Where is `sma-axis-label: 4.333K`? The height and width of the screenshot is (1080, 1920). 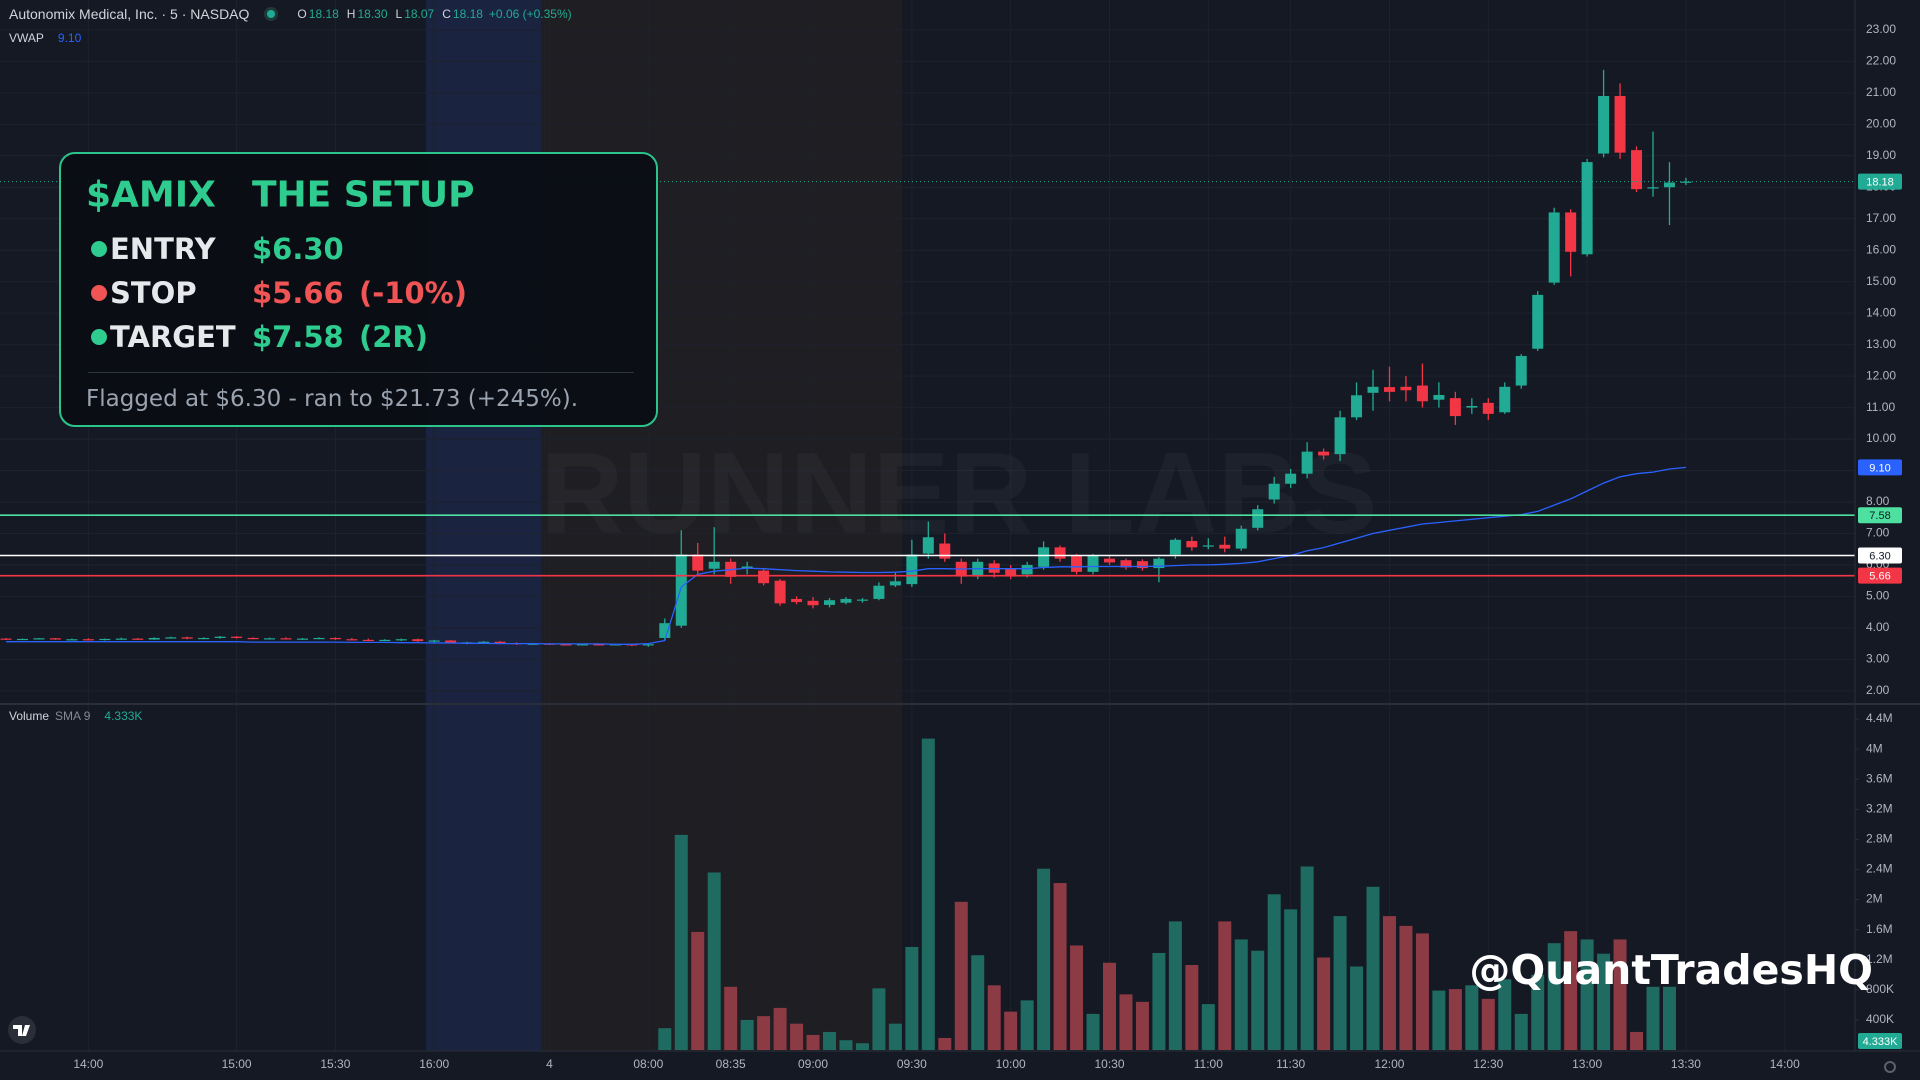
sma-axis-label: 4.333K is located at coordinates (1881, 1042).